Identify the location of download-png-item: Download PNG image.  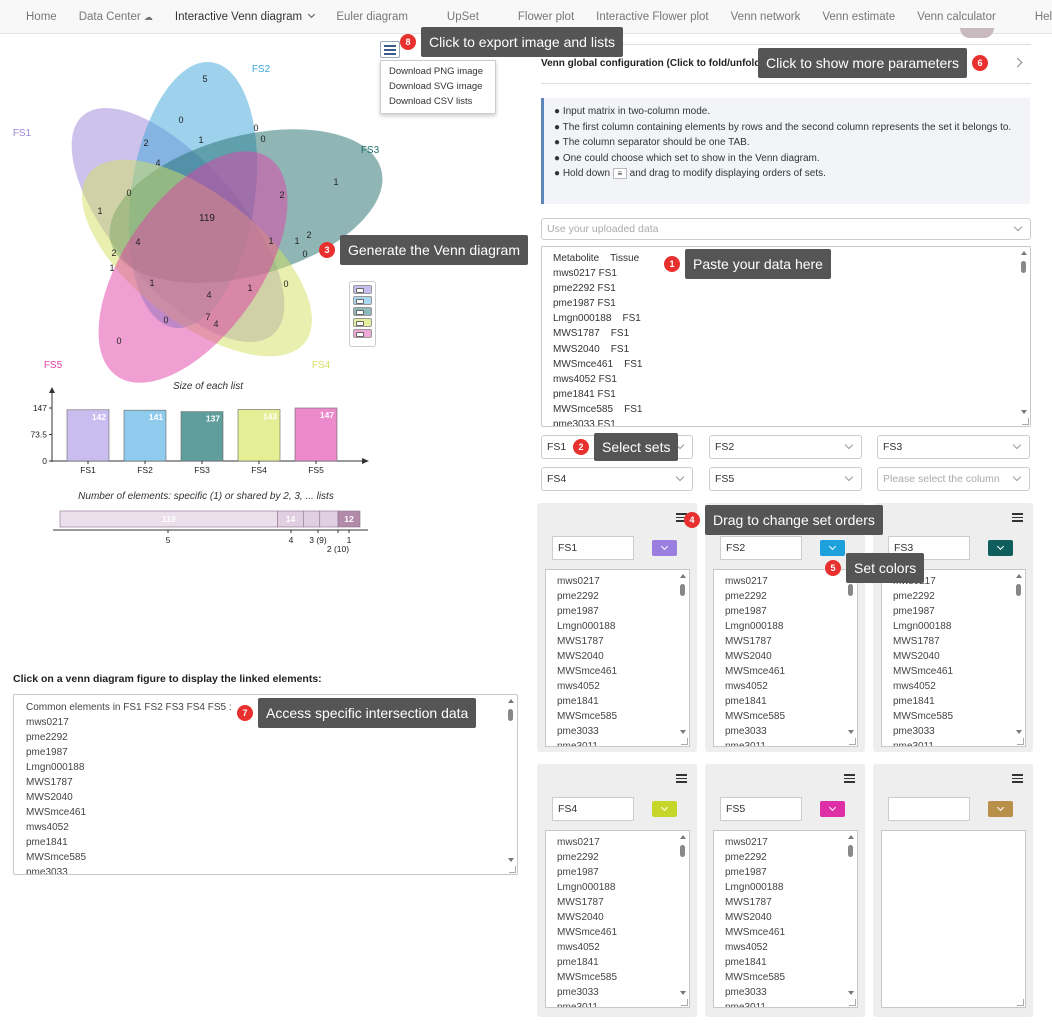
(436, 71).